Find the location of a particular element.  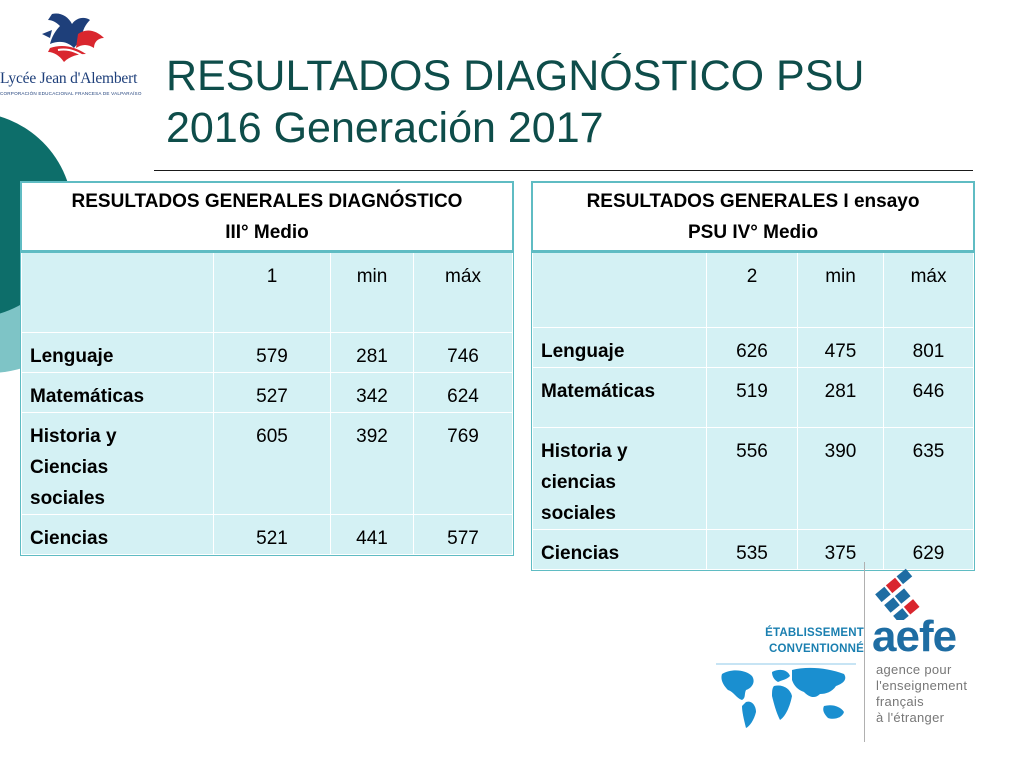

table-header-row: 1 min máx is located at coordinates (267, 292).